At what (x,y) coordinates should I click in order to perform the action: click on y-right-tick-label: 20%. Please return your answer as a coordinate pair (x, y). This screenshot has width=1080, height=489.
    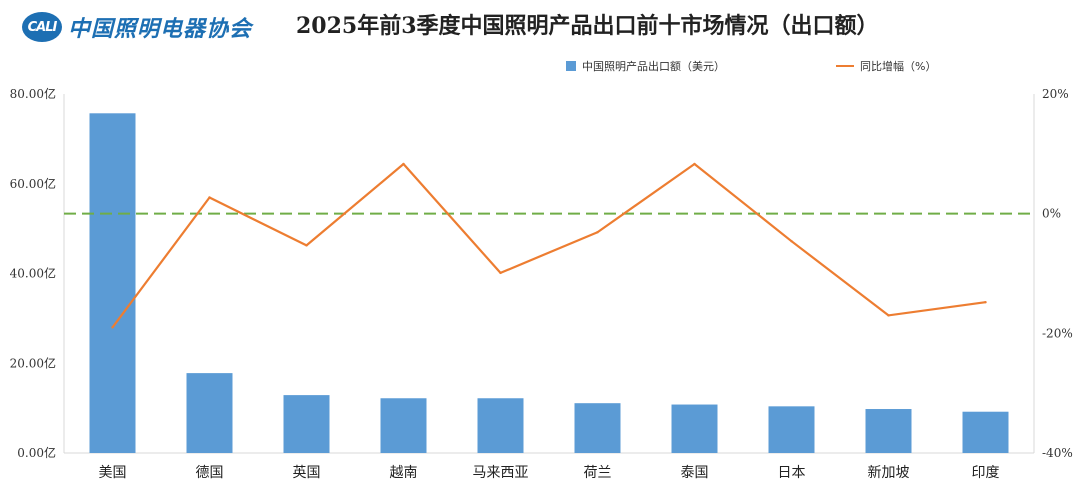
    Looking at the image, I should click on (1055, 94).